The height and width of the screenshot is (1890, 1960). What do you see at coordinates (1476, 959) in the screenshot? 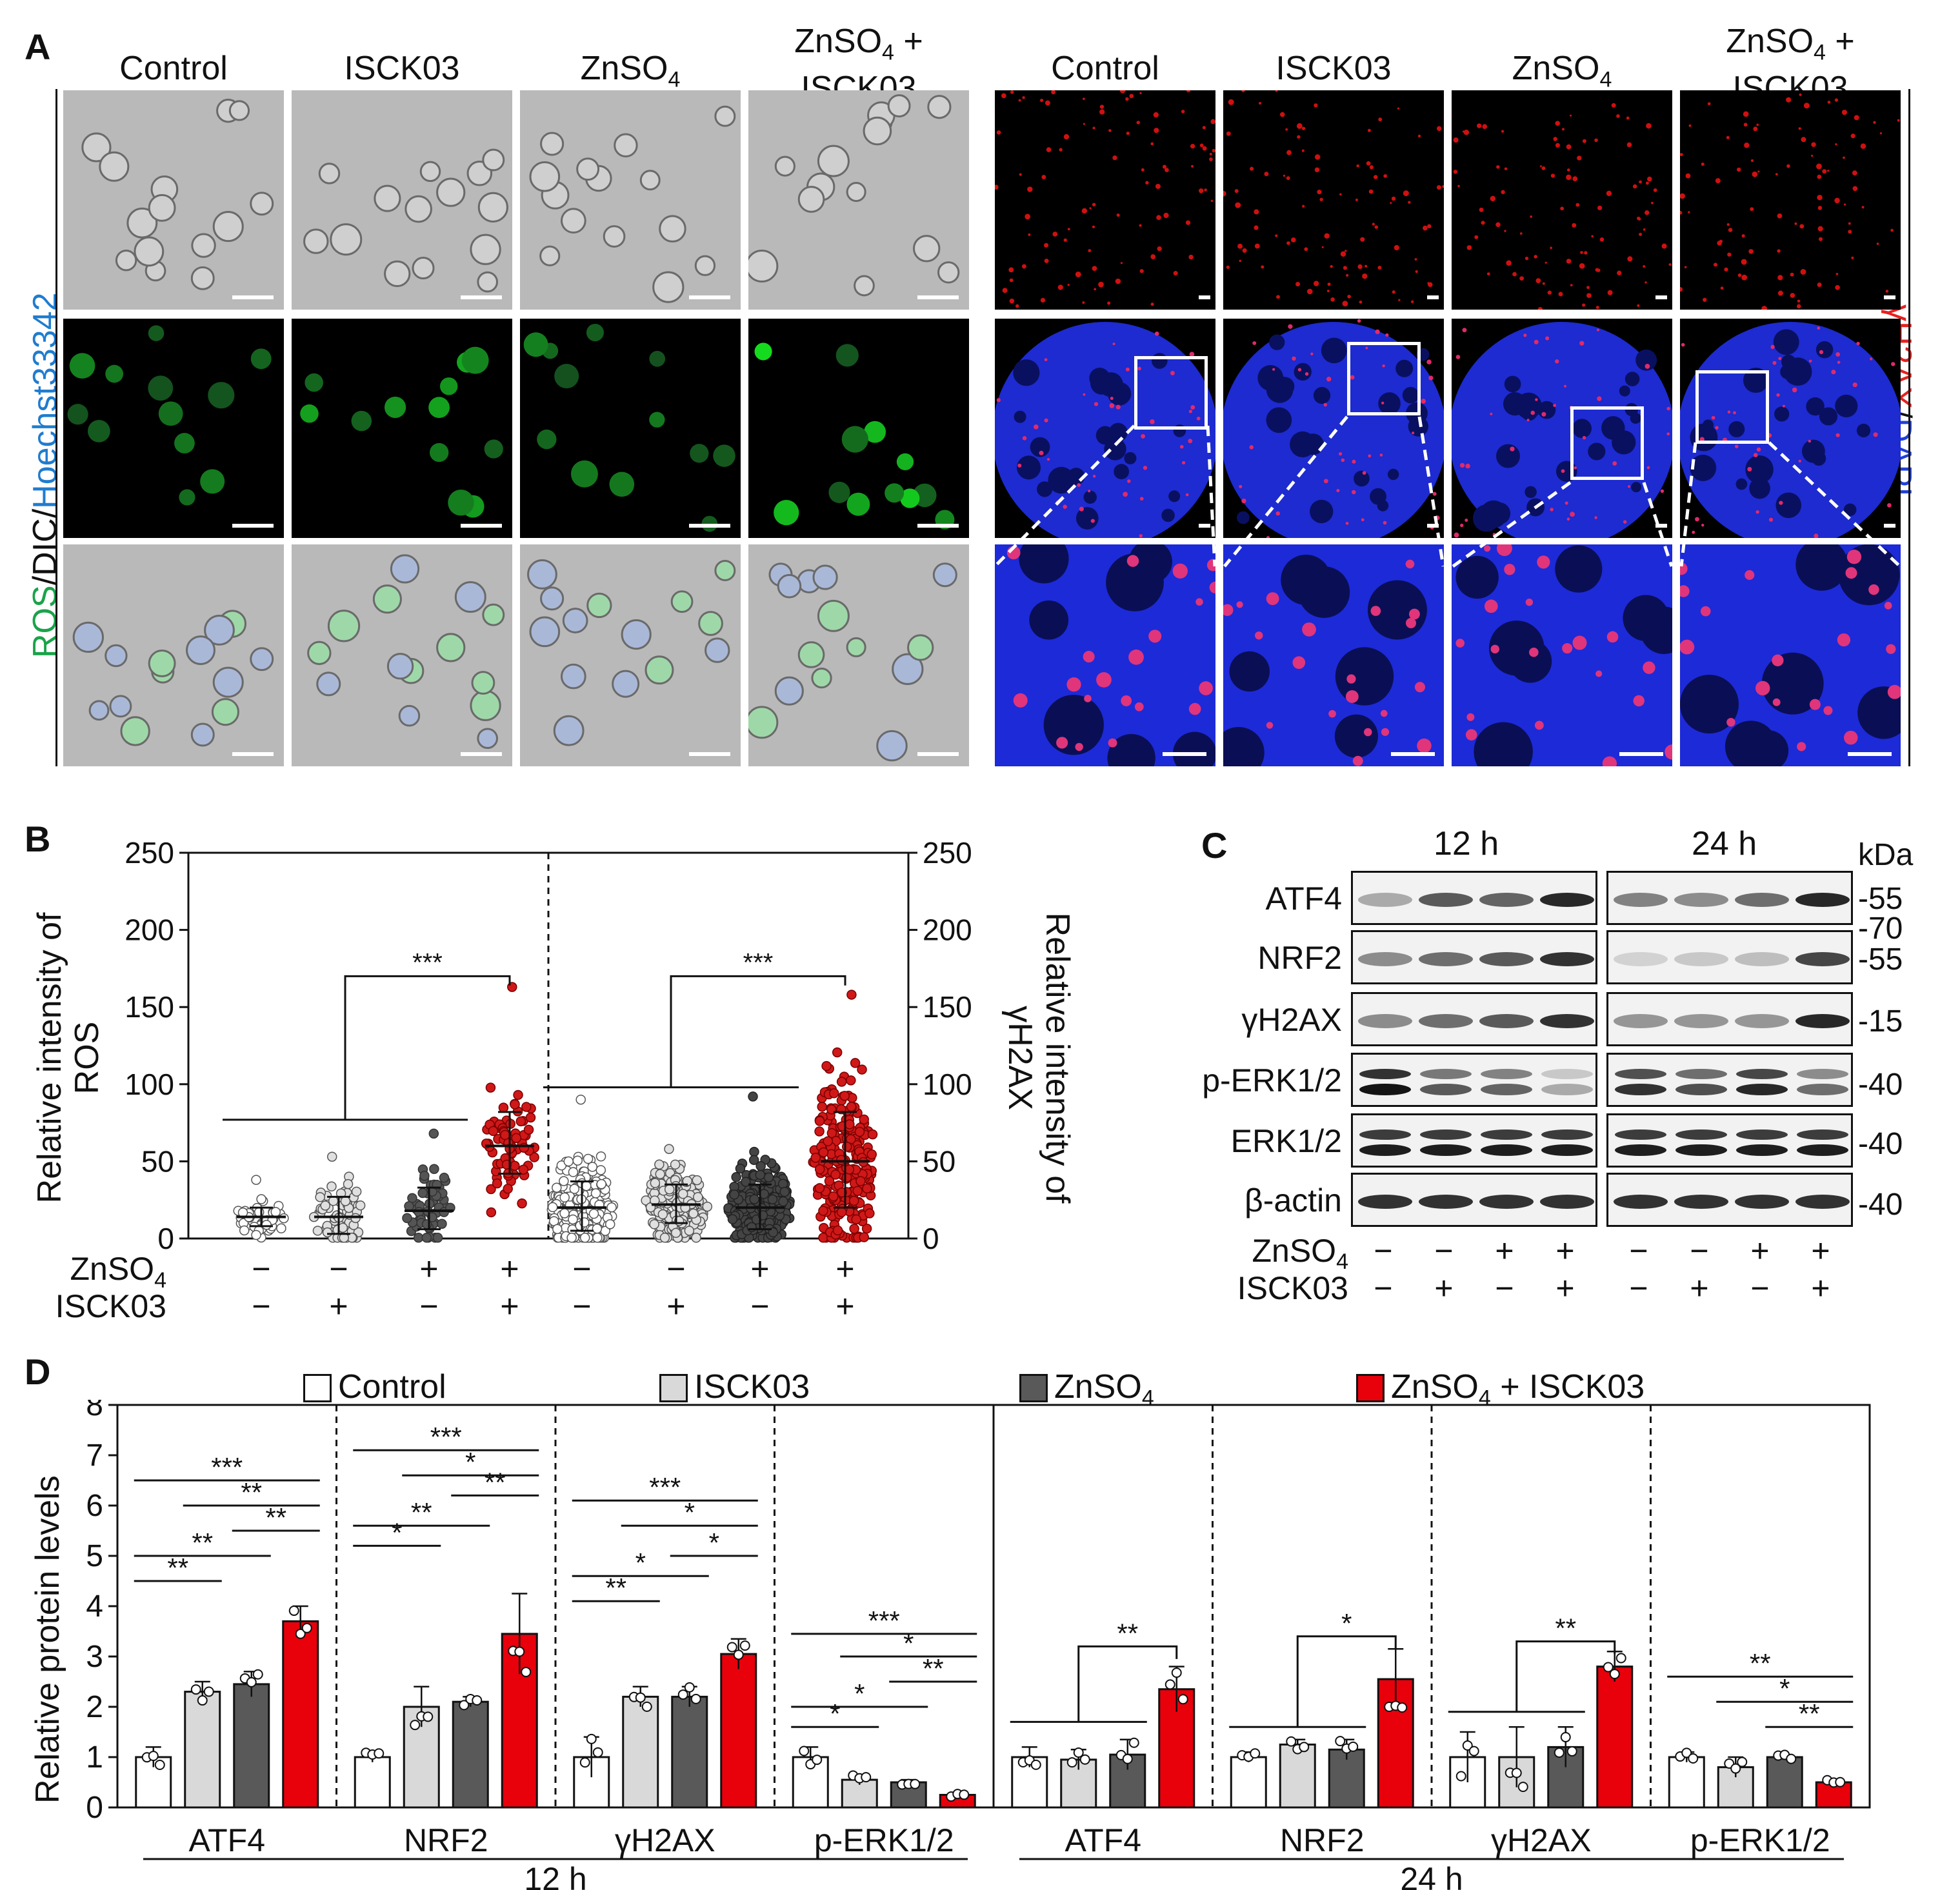
I see `blot-bands` at bounding box center [1476, 959].